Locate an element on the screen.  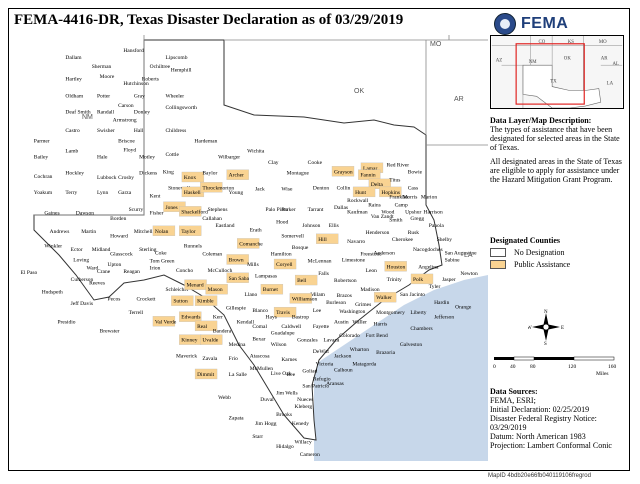
county-label: La Salle is located at coordinates (238, 375).